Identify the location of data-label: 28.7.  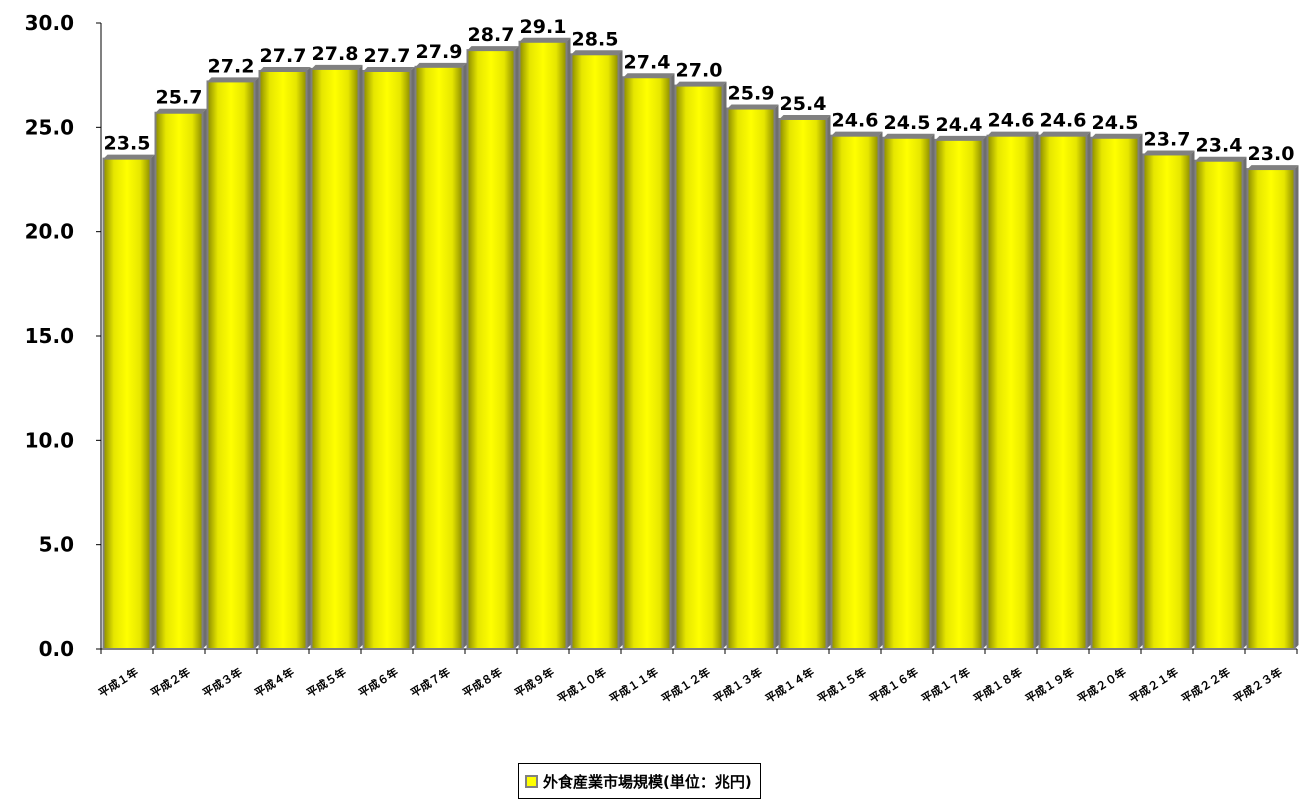
(491, 35).